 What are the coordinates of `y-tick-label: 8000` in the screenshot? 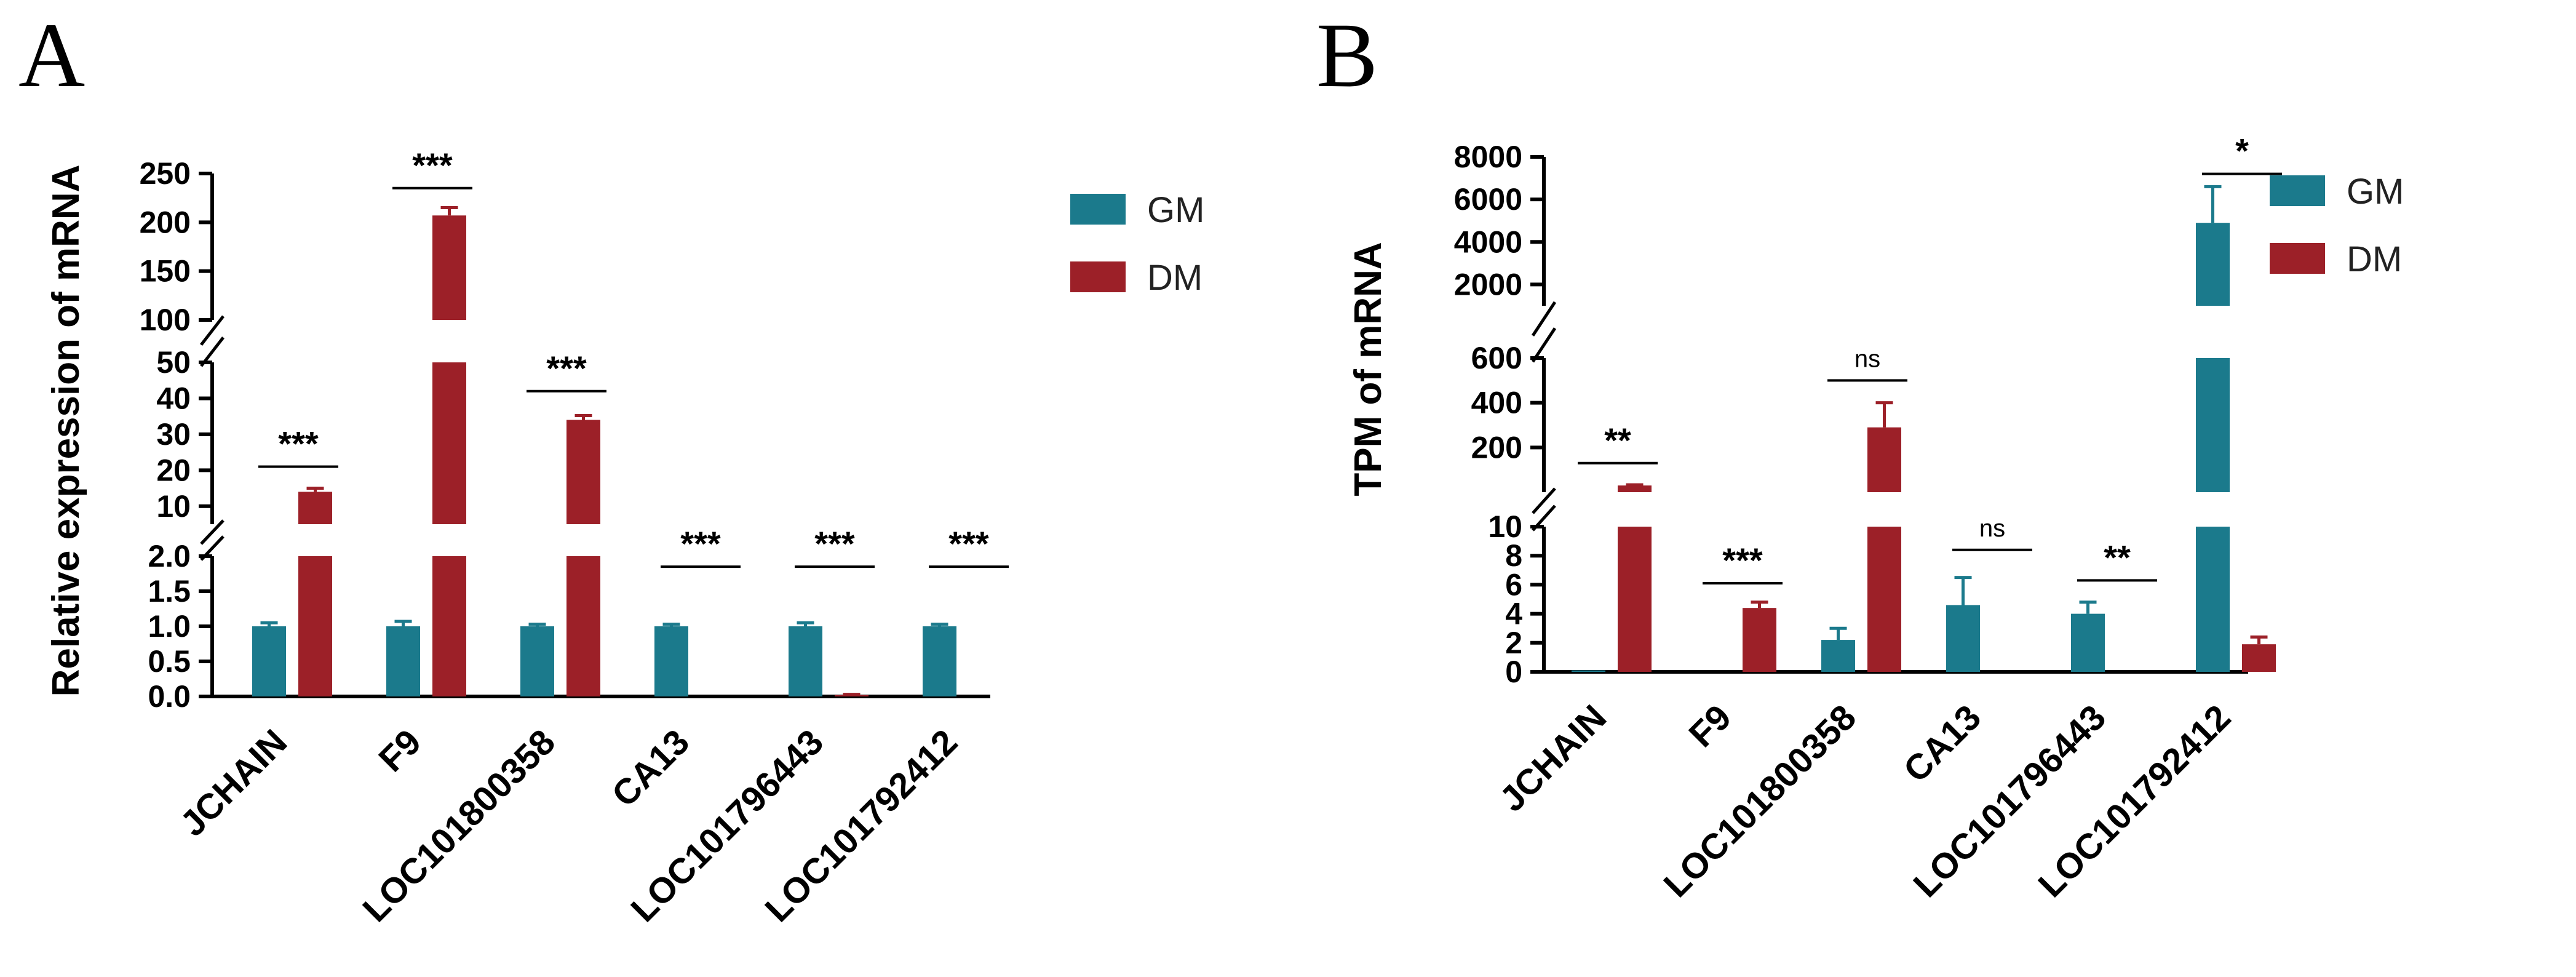 It's located at (1488, 157).